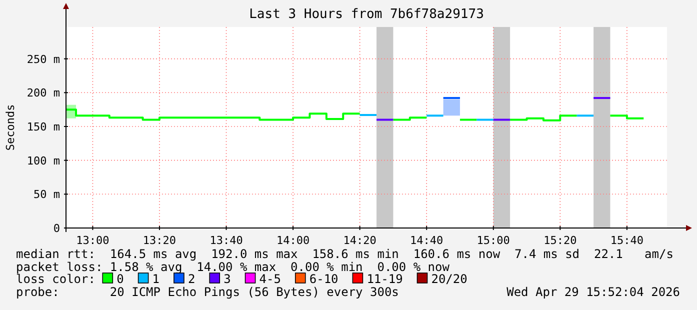 This screenshot has height=310, width=697. I want to click on text: probe: 20 ICMP Echo Pings (56 Bytes) every 300s, so click(207, 292).